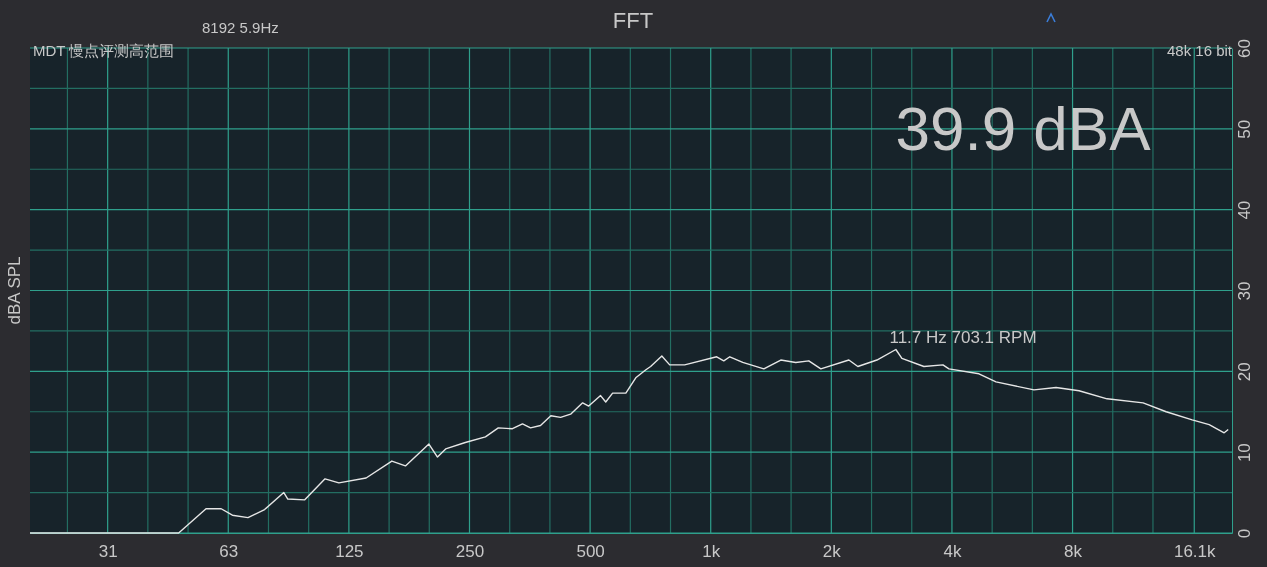 This screenshot has width=1267, height=567. I want to click on annotation: 11.7 Hz 703.1 RPM, so click(963, 337).